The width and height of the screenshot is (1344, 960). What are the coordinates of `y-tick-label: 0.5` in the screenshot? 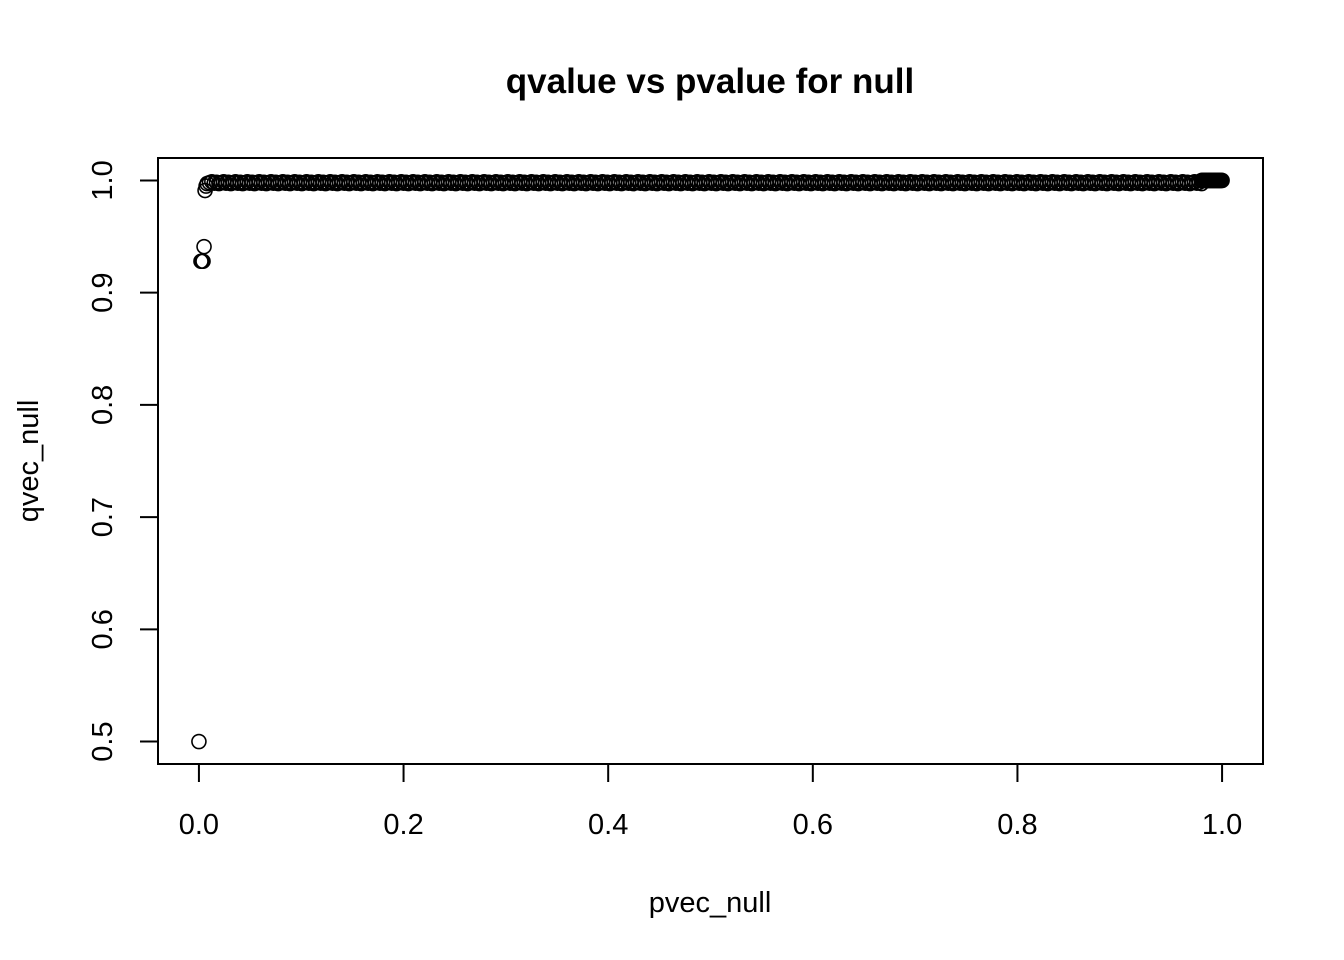 It's located at (103, 741).